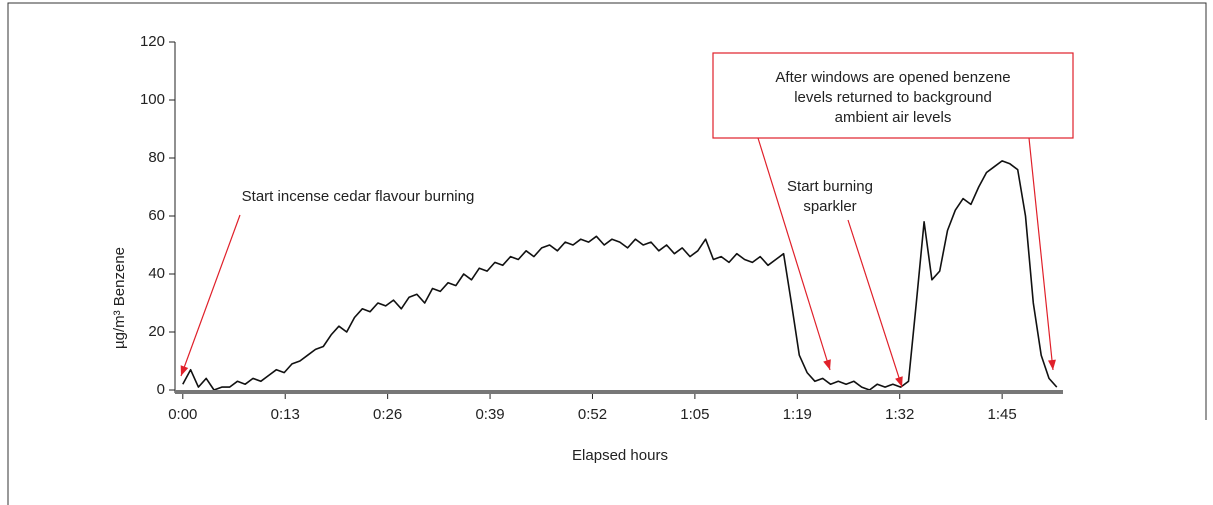  I want to click on annotation-text: Start burning, so click(830, 186).